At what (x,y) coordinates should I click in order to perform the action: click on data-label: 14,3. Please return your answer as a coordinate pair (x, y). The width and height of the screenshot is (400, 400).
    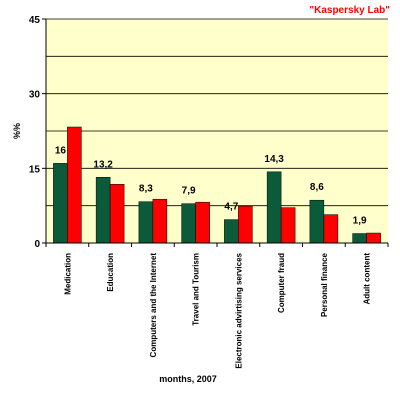
    Looking at the image, I should click on (274, 159).